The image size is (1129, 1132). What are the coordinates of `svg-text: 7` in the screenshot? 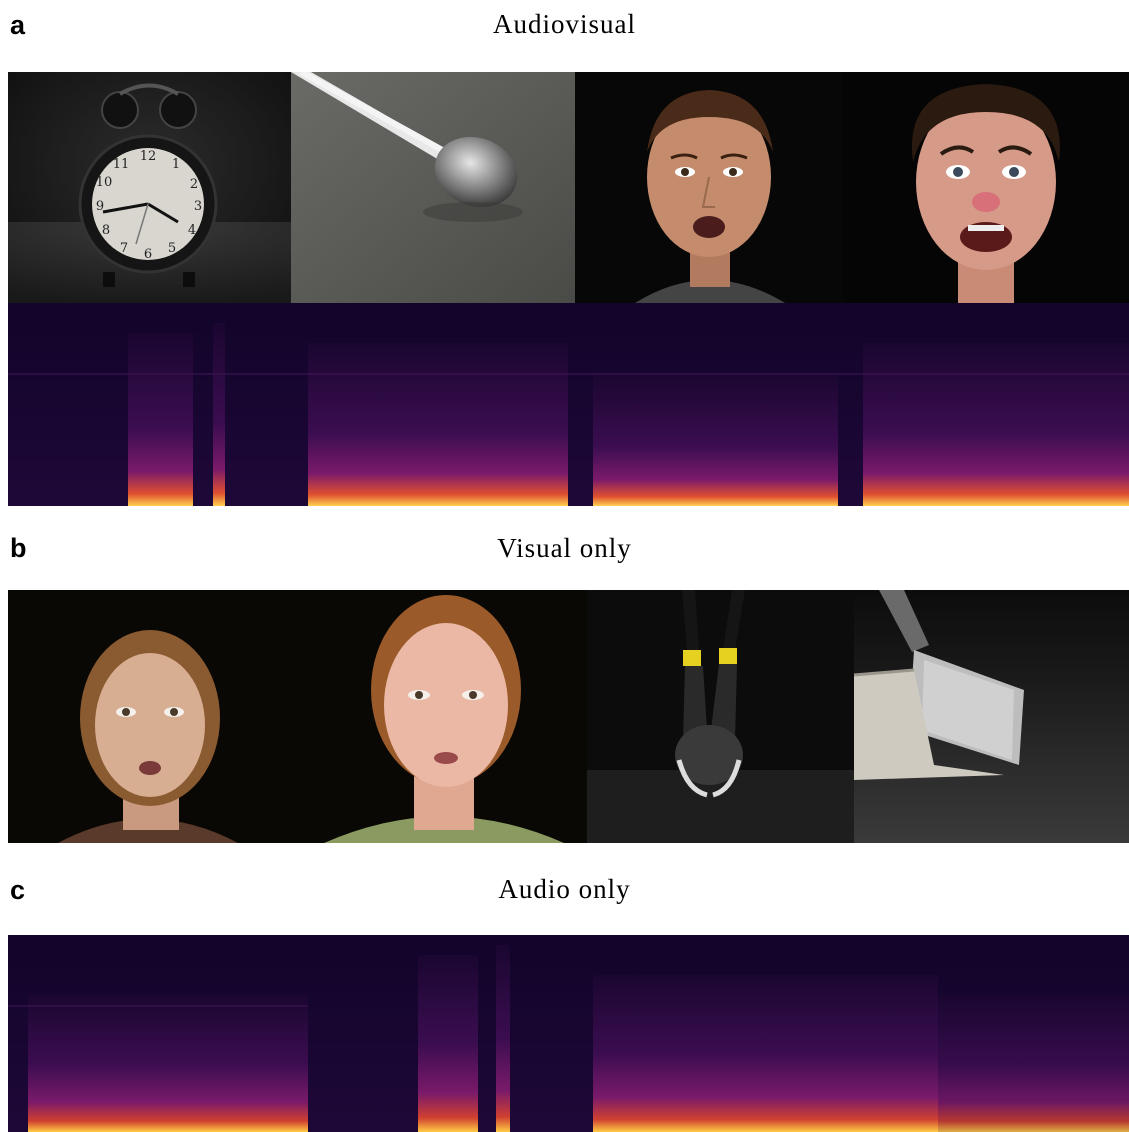 It's located at (124, 248).